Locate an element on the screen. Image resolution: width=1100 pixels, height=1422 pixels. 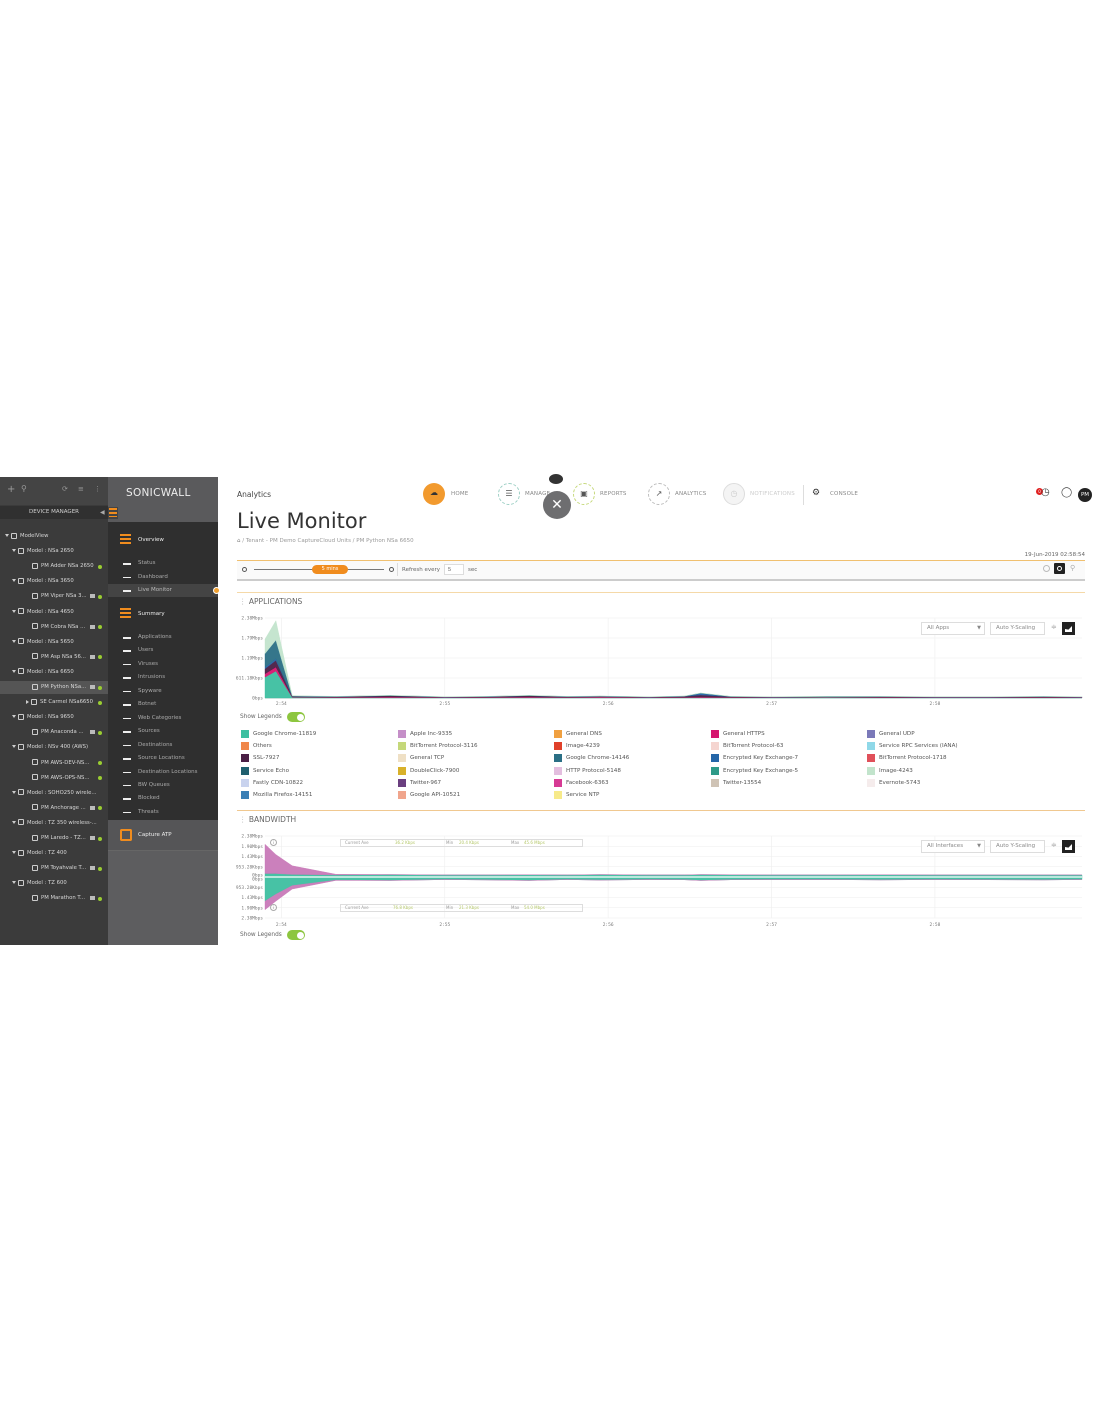
sidebar-item-spyware: Spyware is located at coordinates (163, 691).